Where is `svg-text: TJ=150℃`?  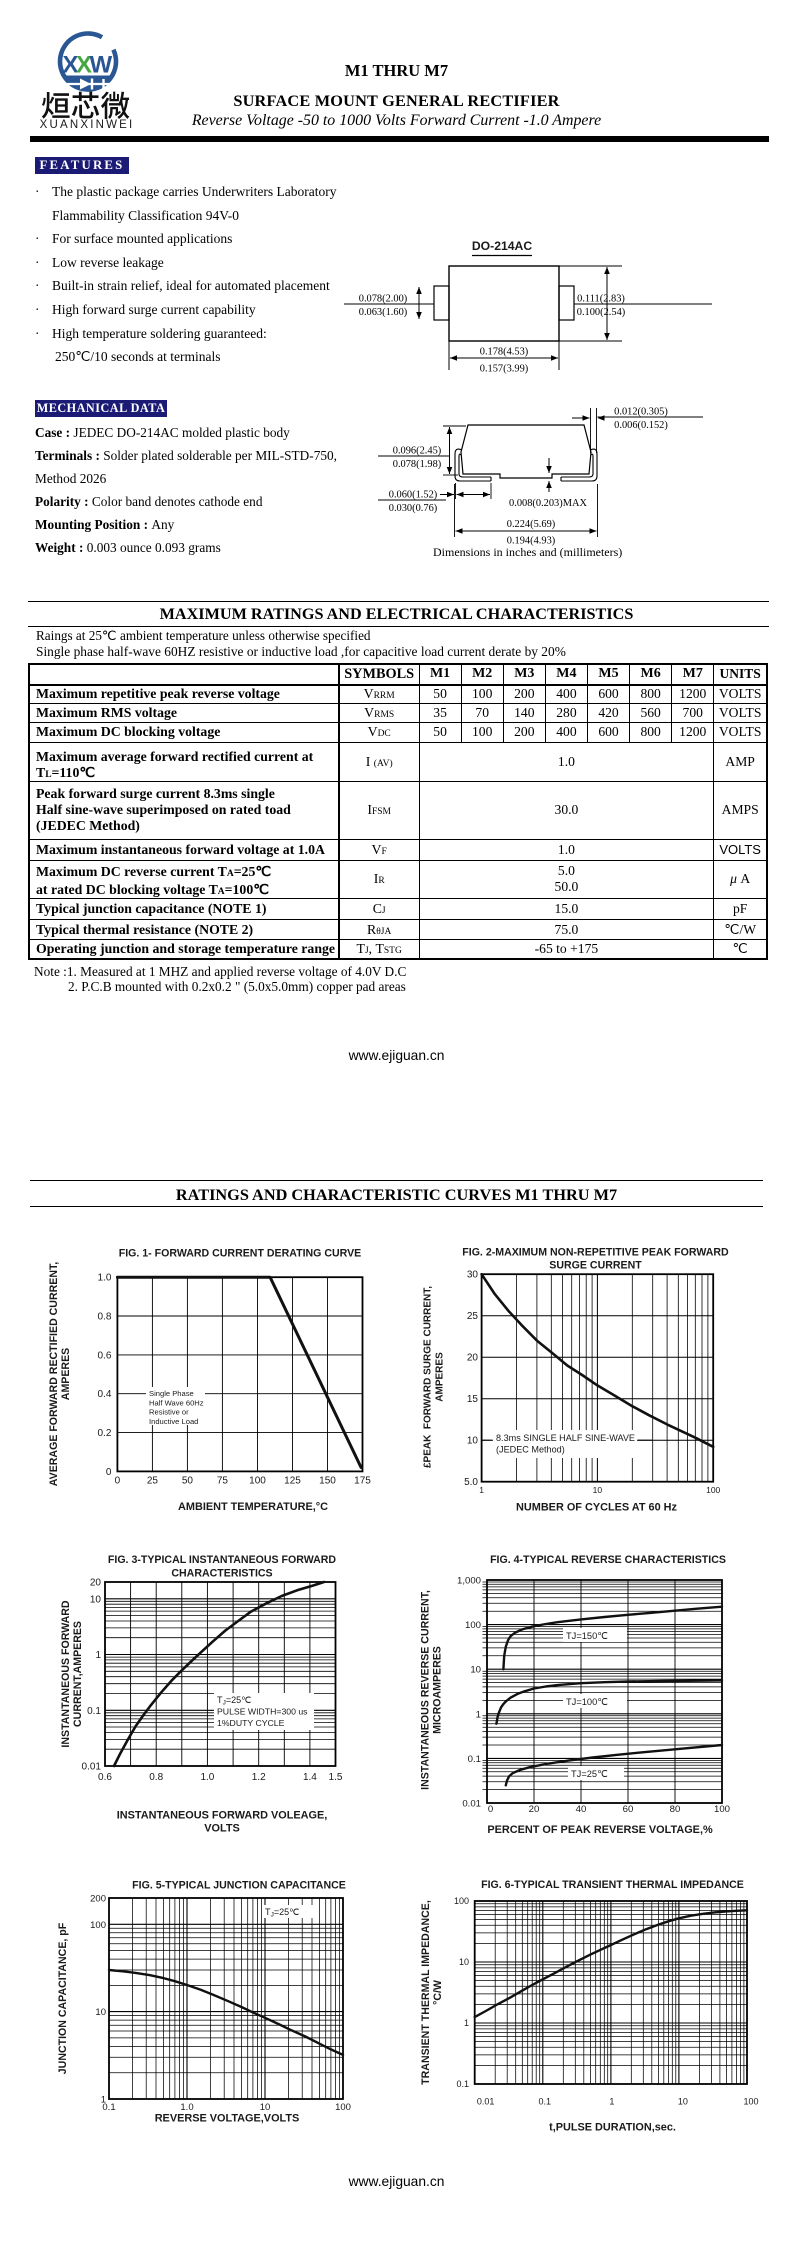
svg-text: TJ=150℃ is located at coordinates (587, 1636).